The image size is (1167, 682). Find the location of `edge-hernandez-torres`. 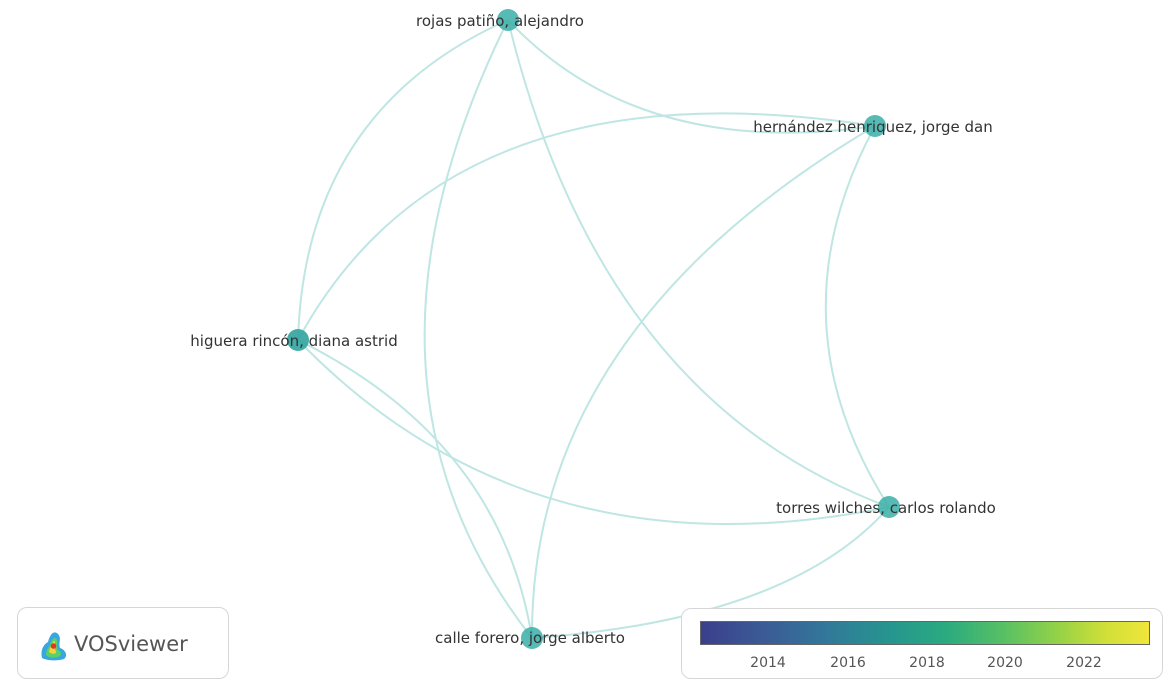

edge-hernandez-torres is located at coordinates (857, 316).